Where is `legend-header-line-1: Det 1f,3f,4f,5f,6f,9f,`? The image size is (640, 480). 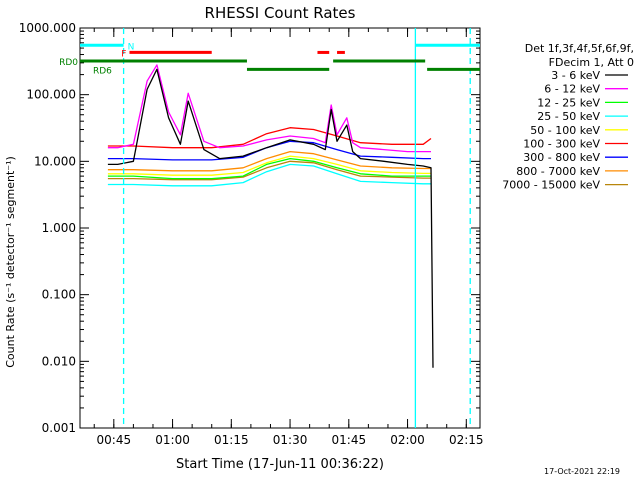
legend-header-line-1: Det 1f,3f,4f,5f,6f,9f, is located at coordinates (579, 48).